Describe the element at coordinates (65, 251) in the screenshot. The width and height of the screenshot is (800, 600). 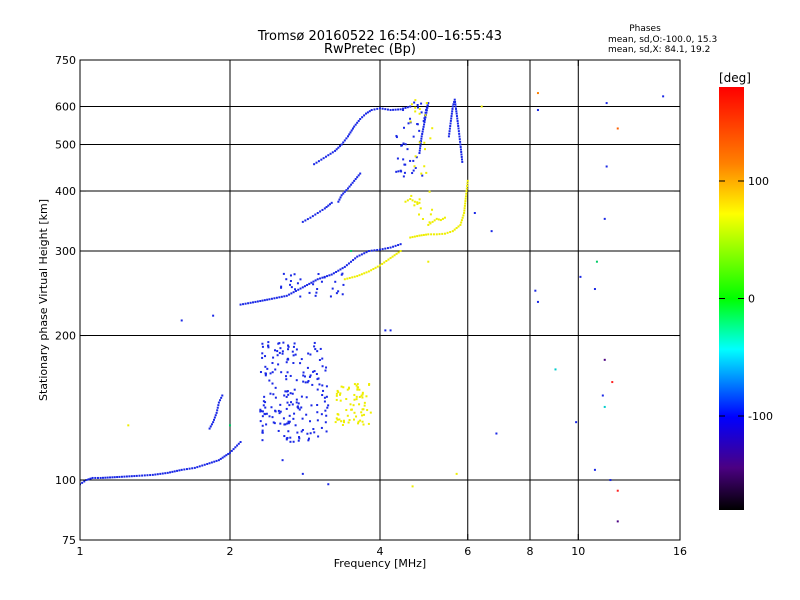
I see `y-tick-label: 300` at that location.